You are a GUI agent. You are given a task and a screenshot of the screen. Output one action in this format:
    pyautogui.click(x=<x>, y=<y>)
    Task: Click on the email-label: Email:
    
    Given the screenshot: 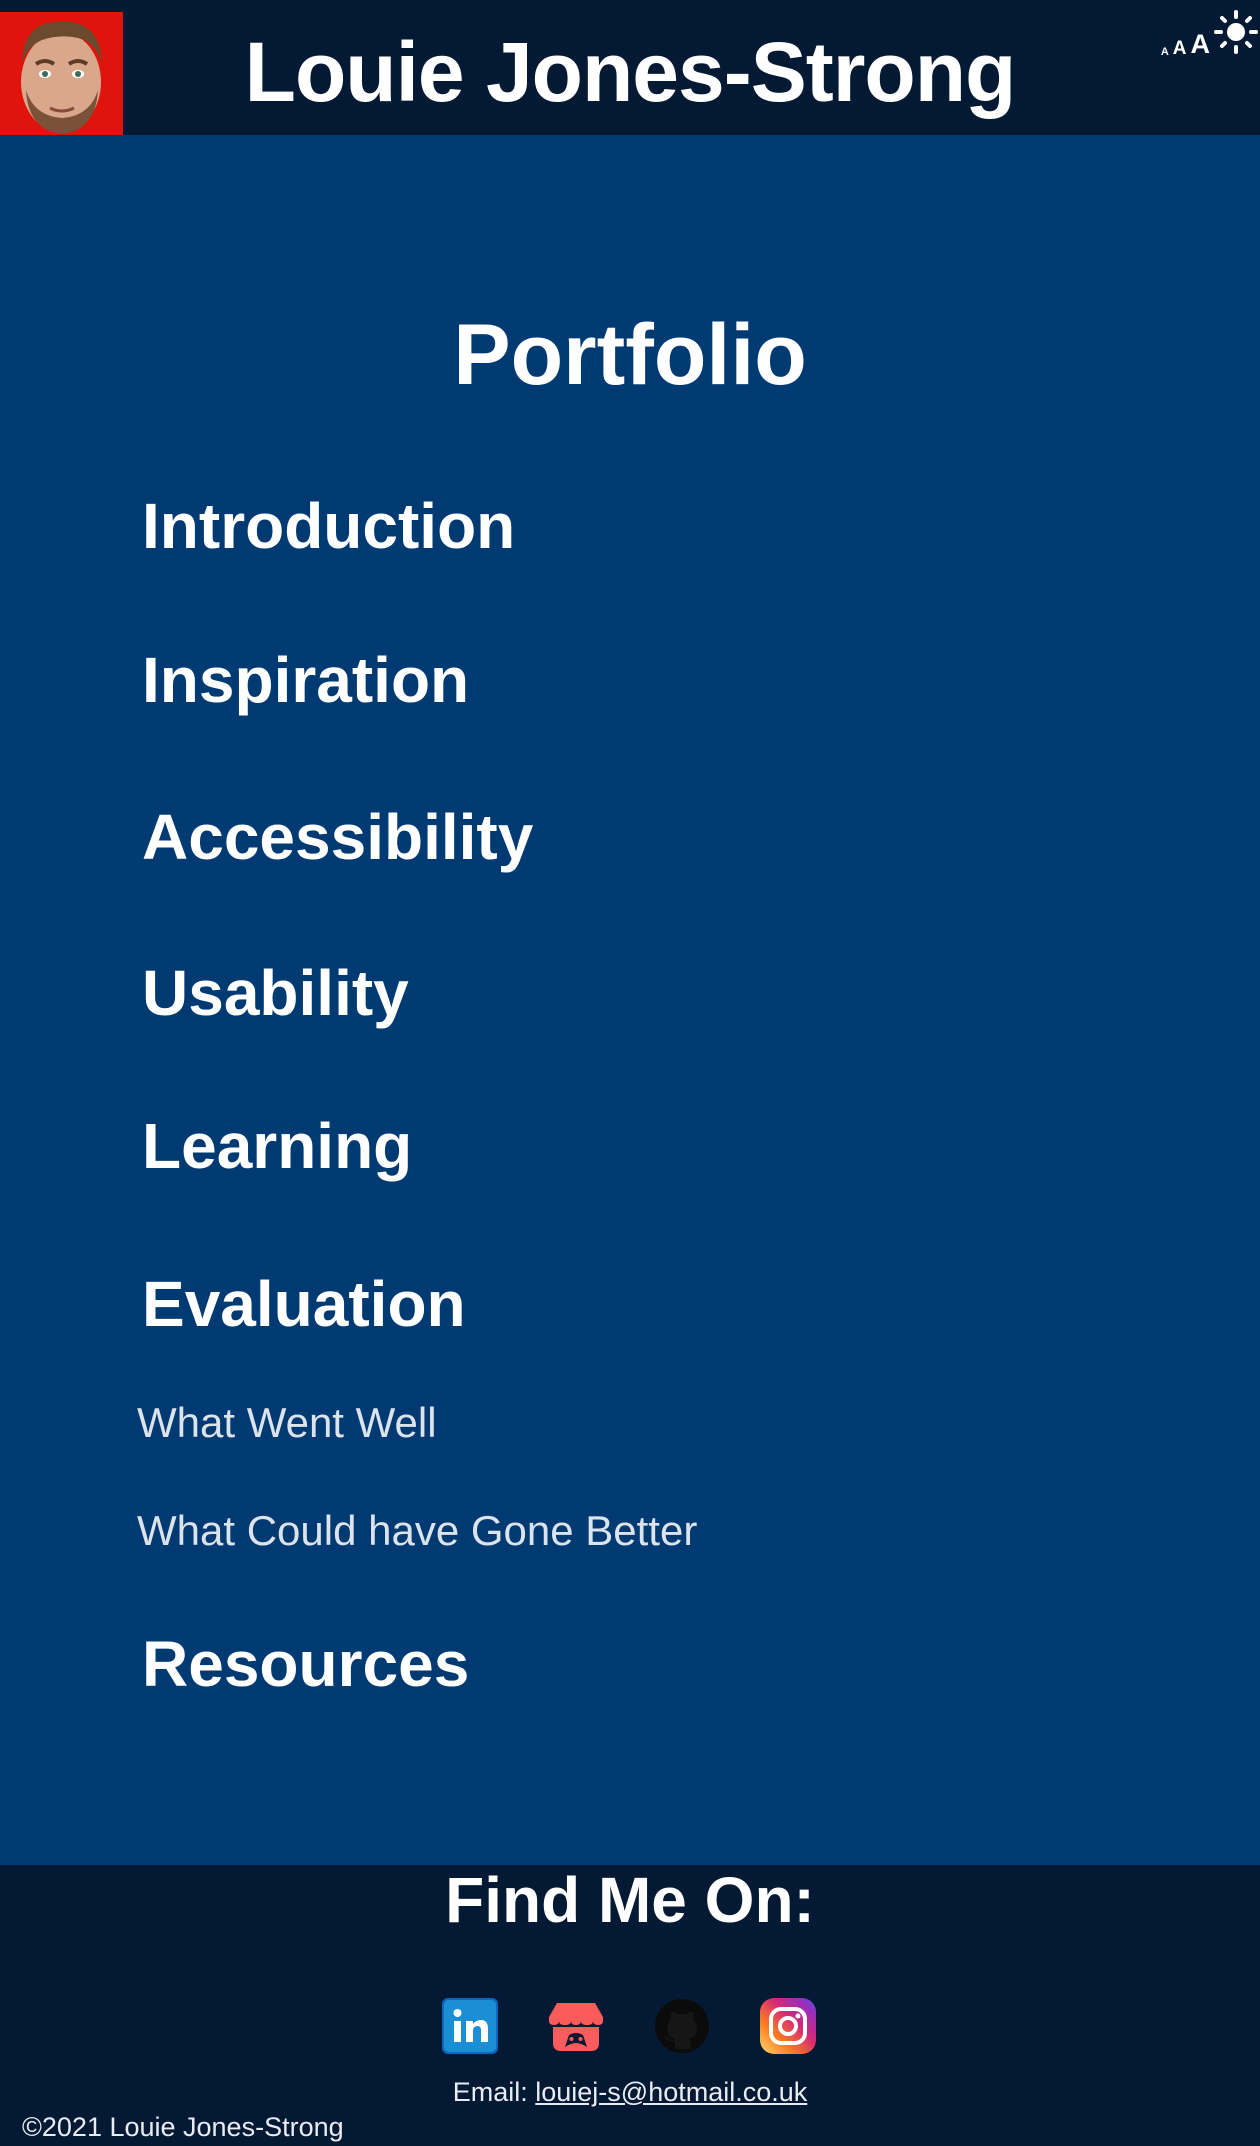 What is the action you would take?
    pyautogui.click(x=494, y=2092)
    